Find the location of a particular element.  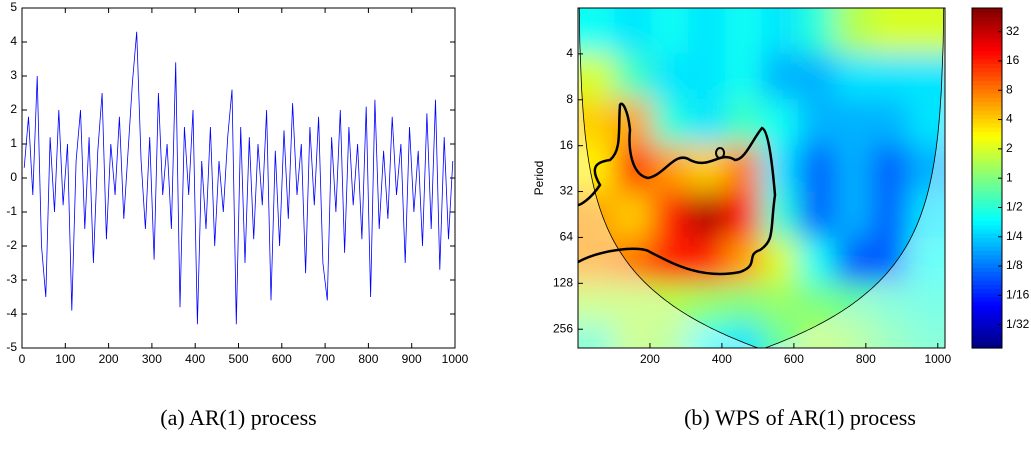

colorbar-tick-label: 1/32 is located at coordinates (1018, 324).